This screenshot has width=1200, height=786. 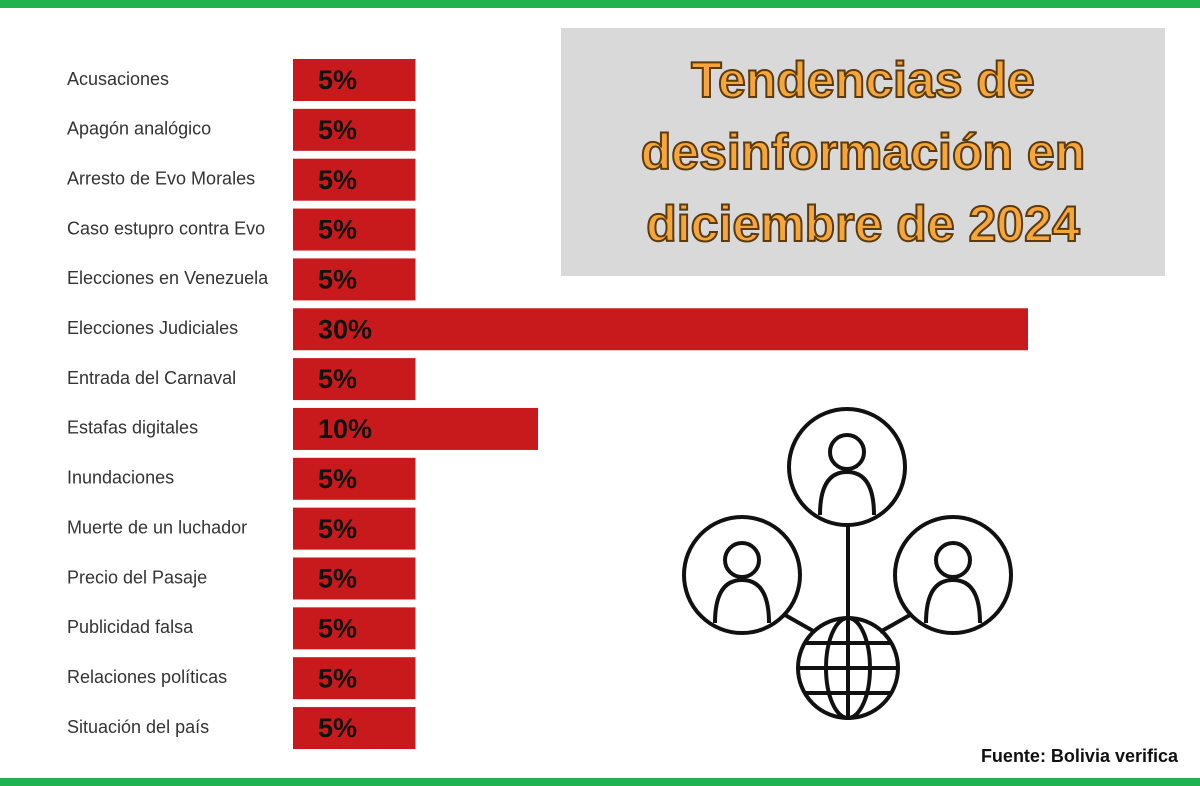 I want to click on category-label: Acusaciones, so click(x=118, y=79).